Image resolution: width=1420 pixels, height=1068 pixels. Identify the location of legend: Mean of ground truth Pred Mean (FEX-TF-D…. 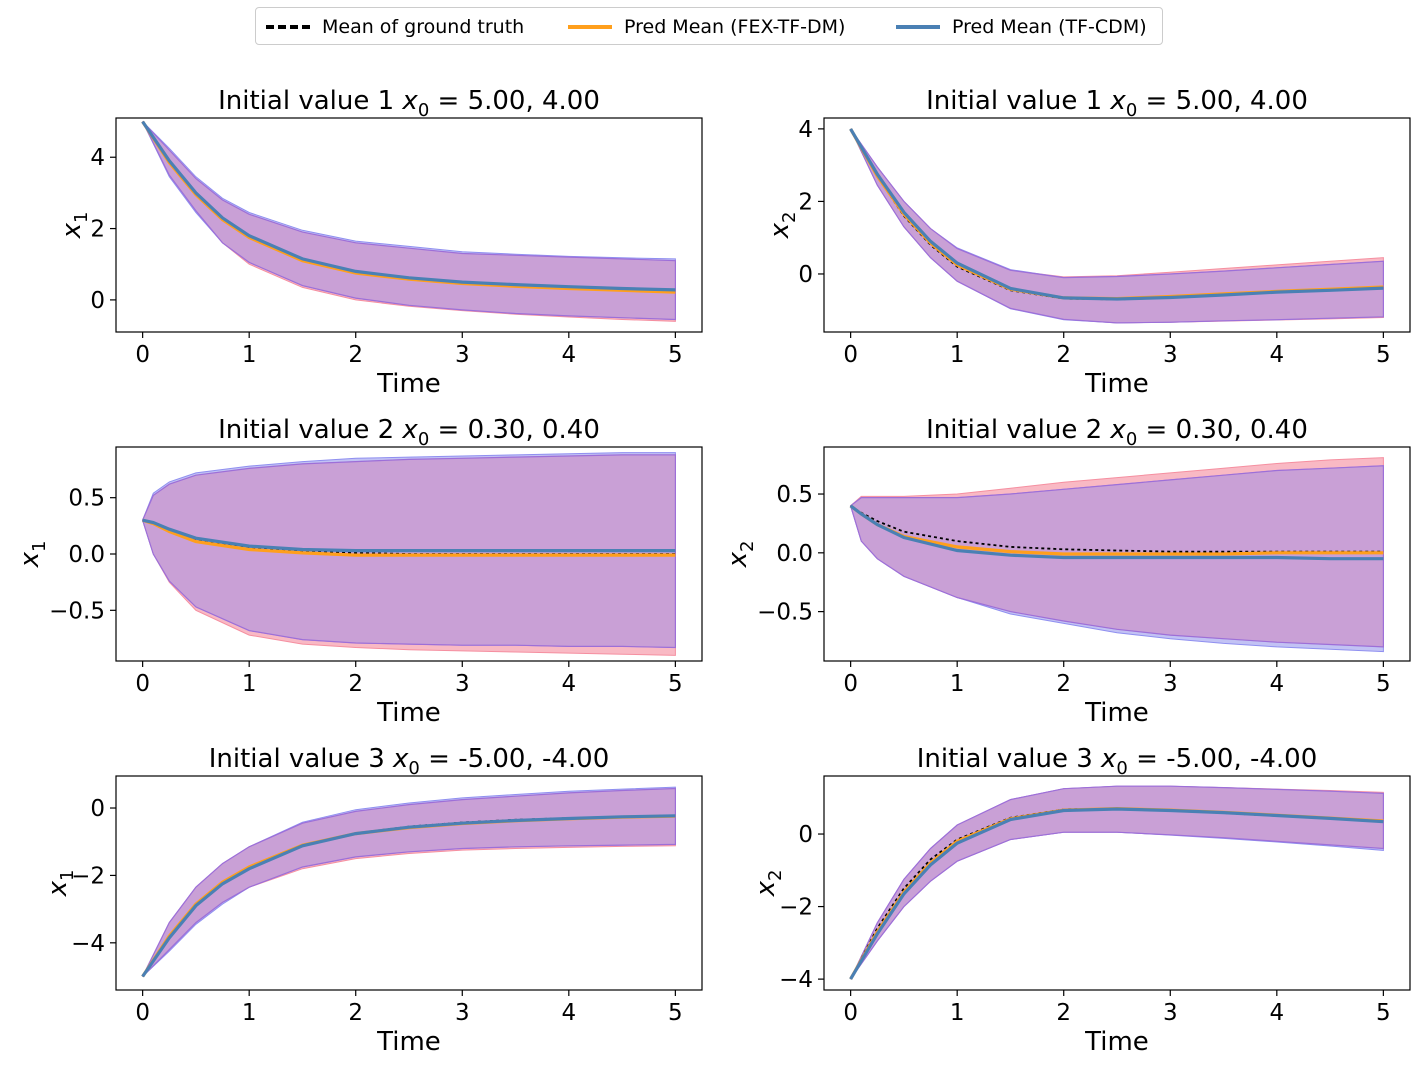
(709, 26).